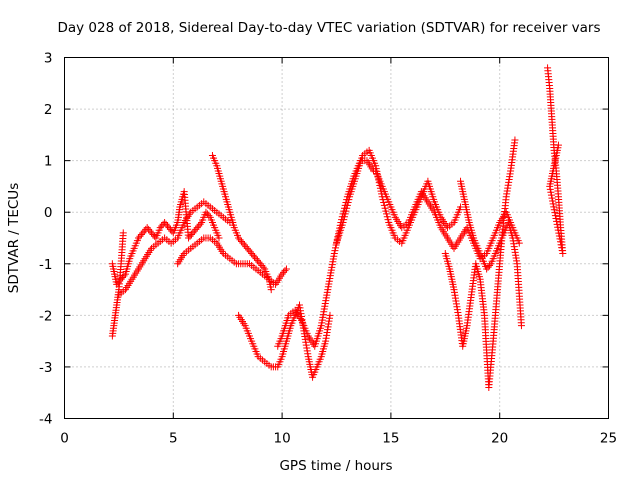 The height and width of the screenshot is (480, 640). Describe the element at coordinates (14, 238) in the screenshot. I see `y-axis-label: SDTVAR / TECUs` at that location.